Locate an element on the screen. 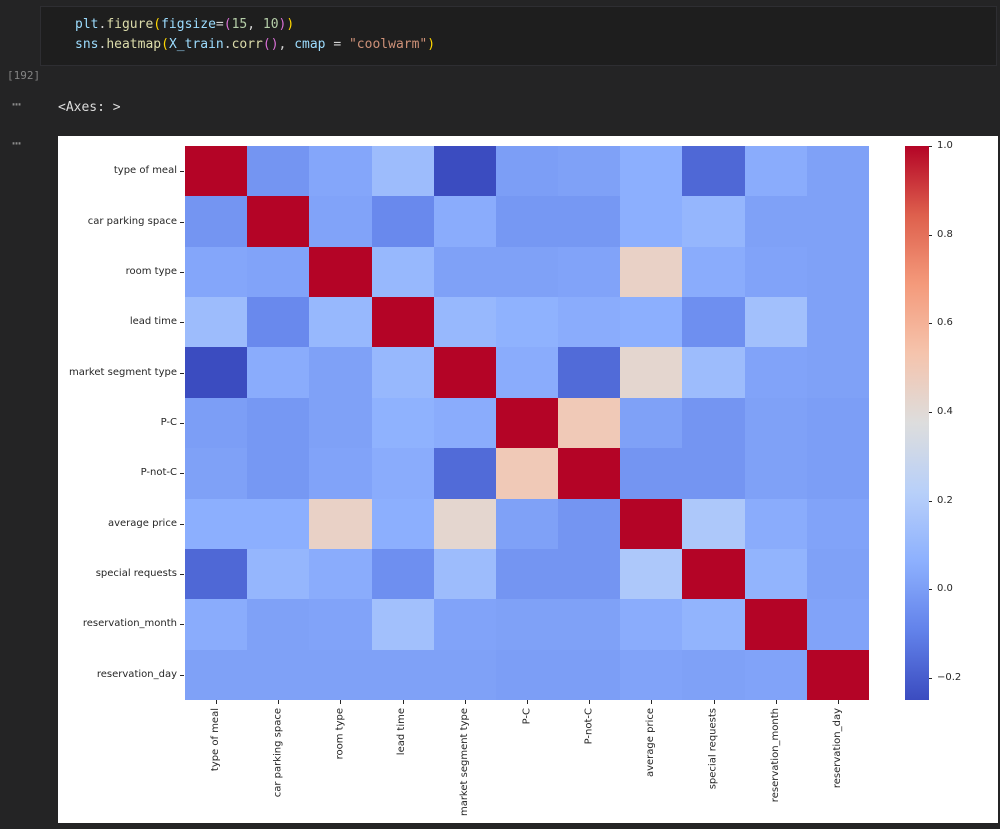  colorbar-tick-label: 0.4 is located at coordinates (945, 411).